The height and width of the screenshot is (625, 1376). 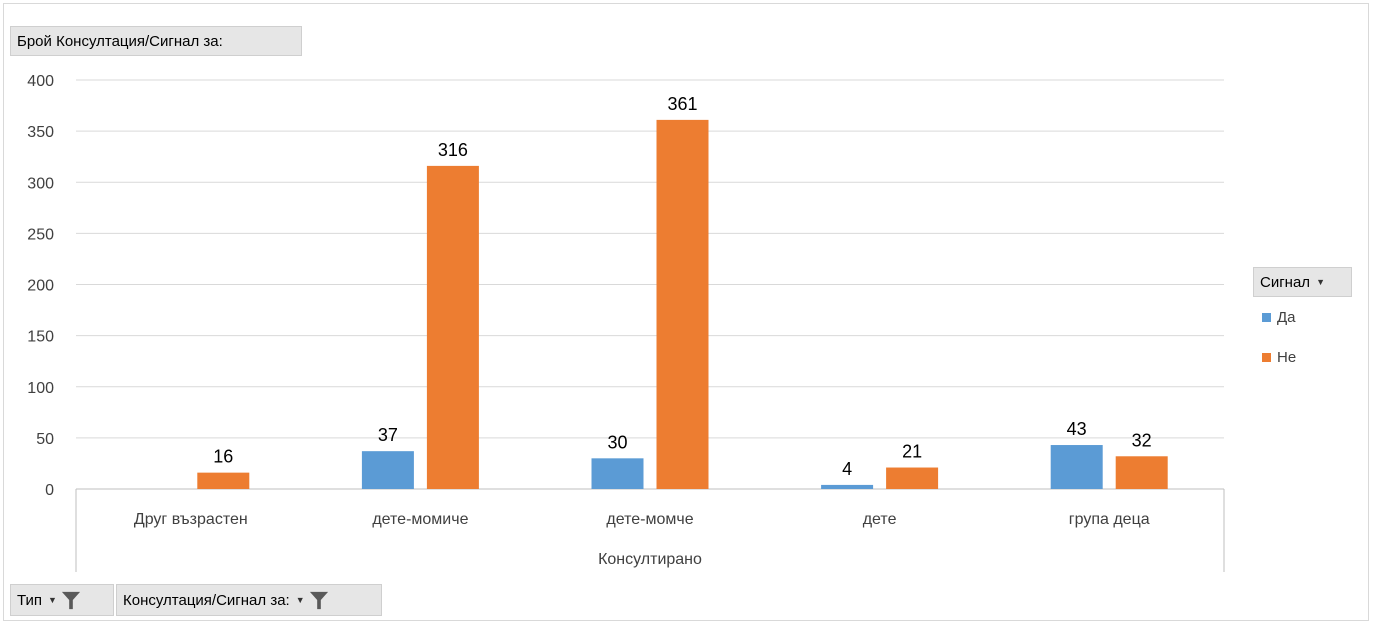 What do you see at coordinates (682, 104) in the screenshot?
I see `data-label: 361` at bounding box center [682, 104].